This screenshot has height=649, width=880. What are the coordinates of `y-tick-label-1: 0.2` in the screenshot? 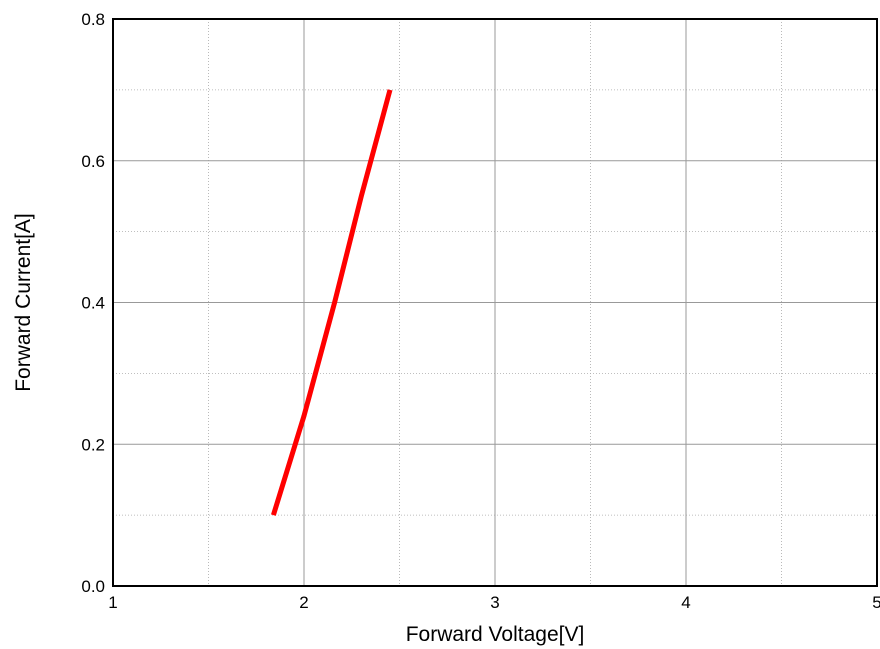 It's located at (93, 444).